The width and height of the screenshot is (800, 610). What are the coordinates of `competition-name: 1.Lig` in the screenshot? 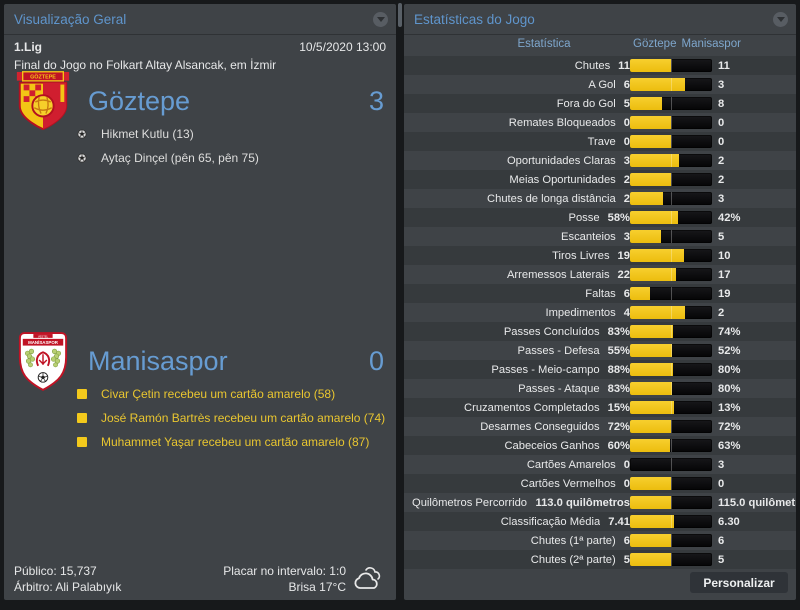 It's located at (28, 47).